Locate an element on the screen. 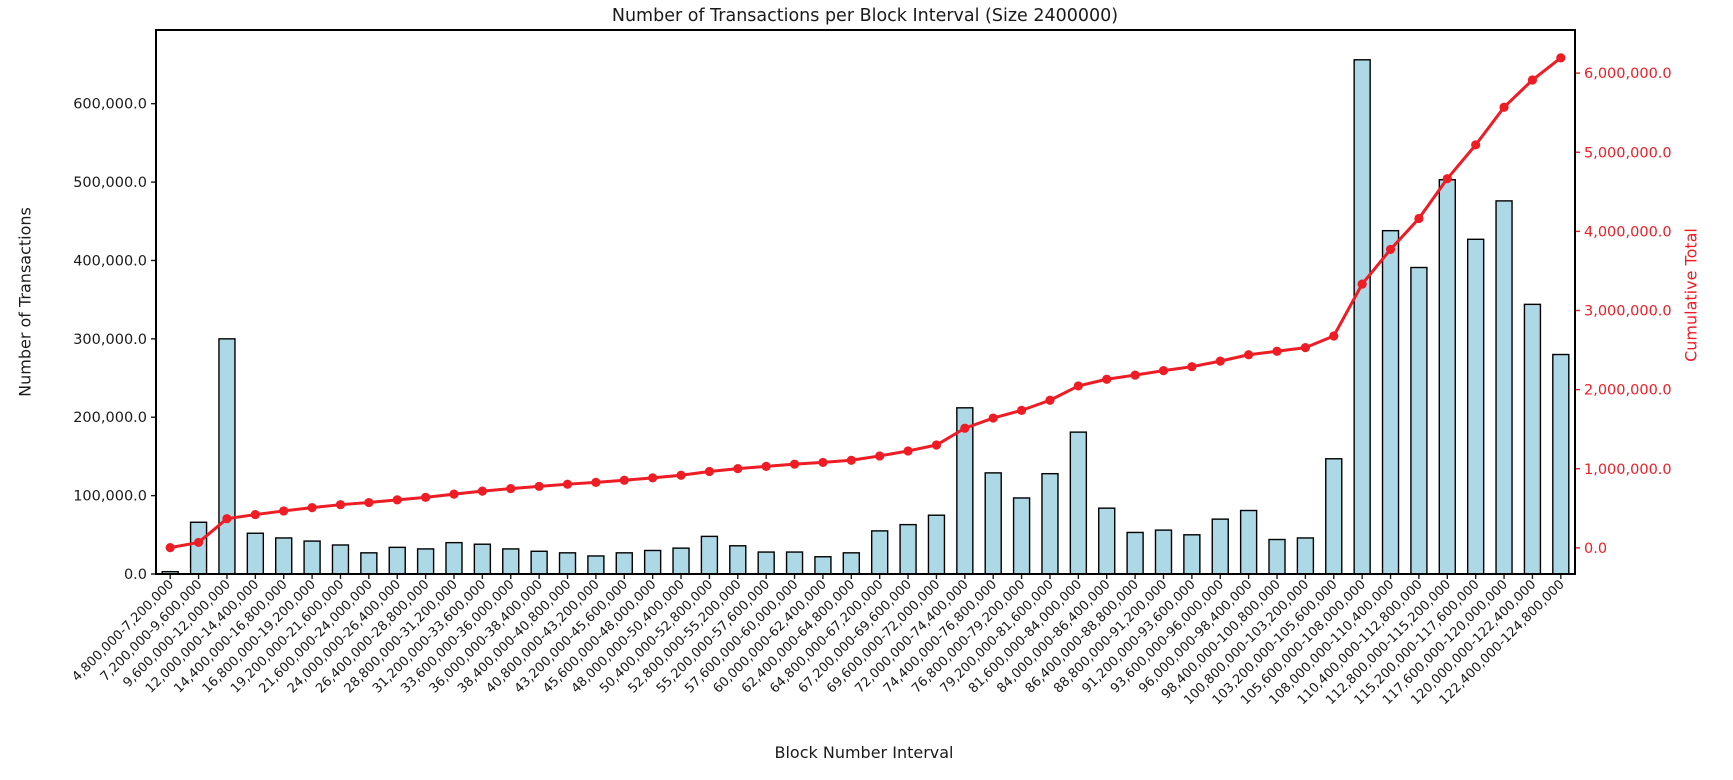 The image size is (1733, 780). y-axis-tick-label-right: 5,000,000.0 is located at coordinates (1628, 153).